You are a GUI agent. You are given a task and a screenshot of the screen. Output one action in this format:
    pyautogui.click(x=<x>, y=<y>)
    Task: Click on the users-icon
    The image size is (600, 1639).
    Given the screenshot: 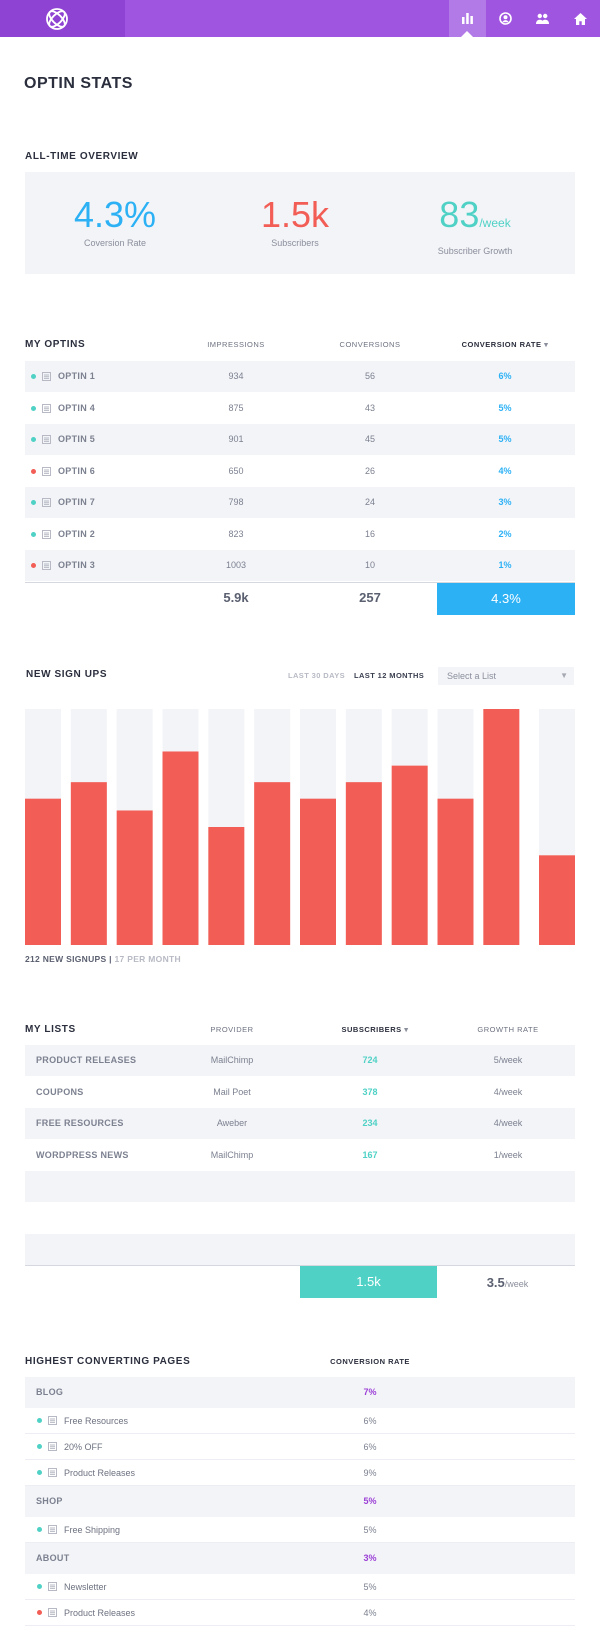 What is the action you would take?
    pyautogui.click(x=542, y=18)
    